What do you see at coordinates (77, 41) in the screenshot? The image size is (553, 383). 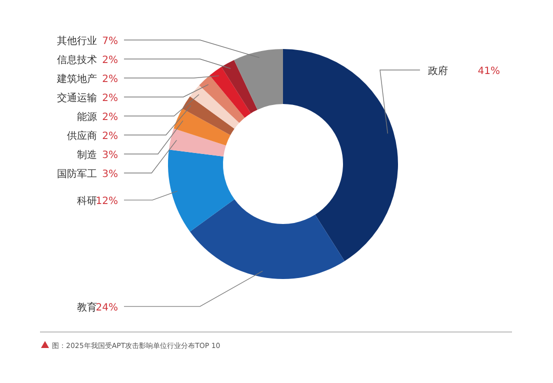 I see `slice-label: 其他行业` at bounding box center [77, 41].